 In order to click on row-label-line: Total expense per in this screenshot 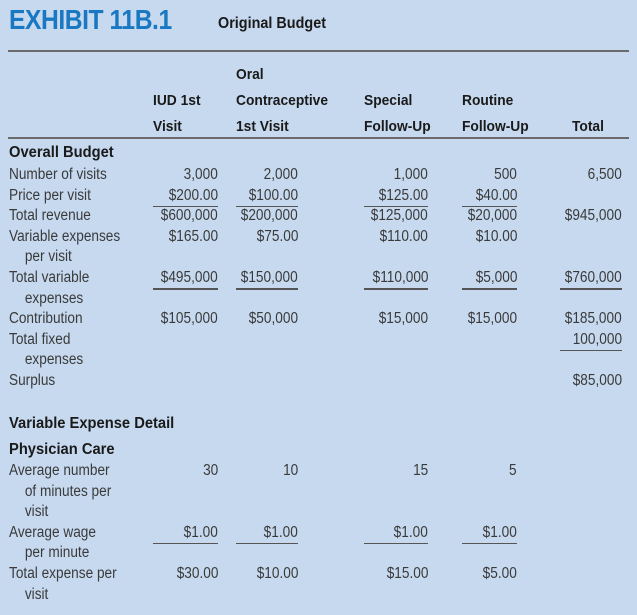, I will do `click(63, 573)`.